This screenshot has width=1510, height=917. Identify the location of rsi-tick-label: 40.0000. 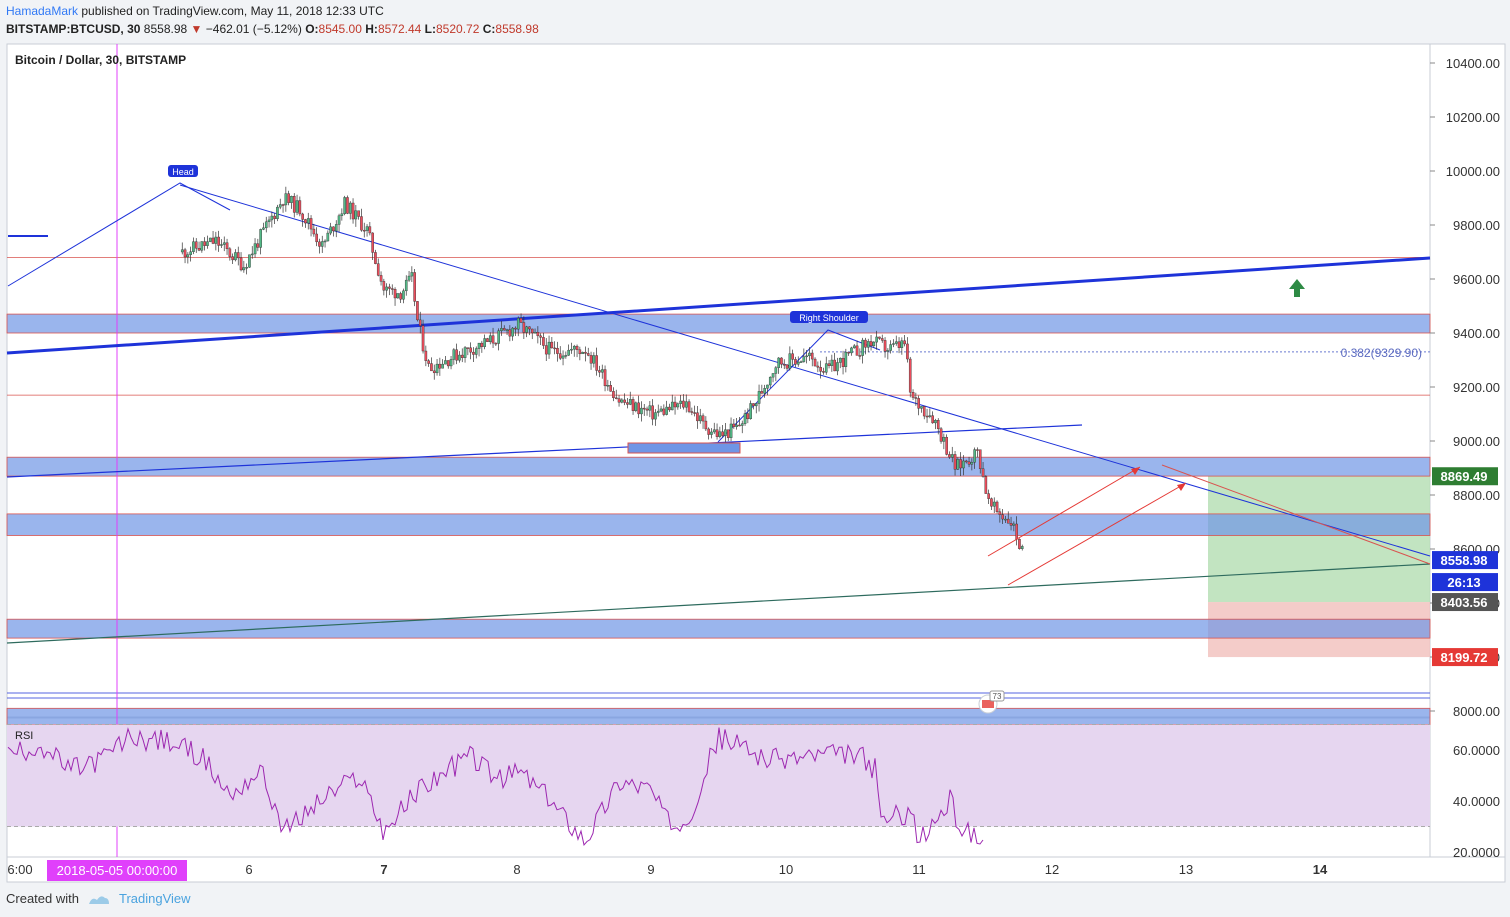
(1476, 801).